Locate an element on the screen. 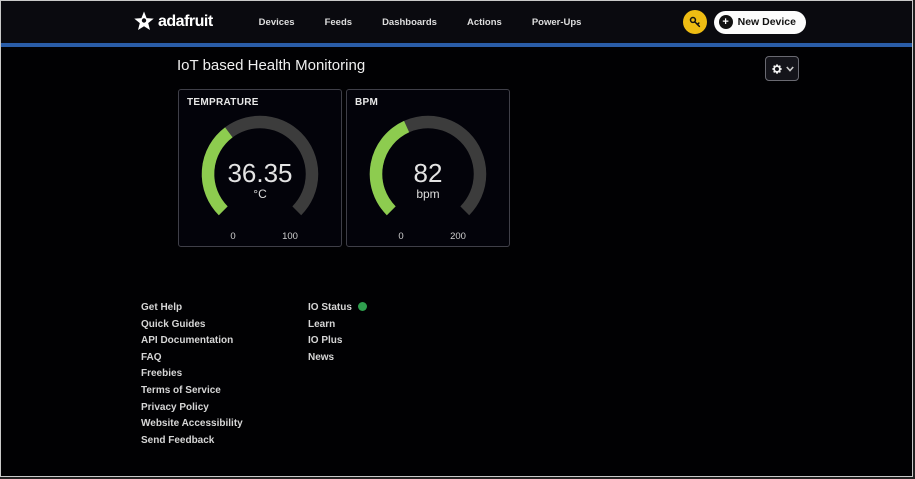 The width and height of the screenshot is (915, 479). nav-item-feeds: Feeds is located at coordinates (338, 22).